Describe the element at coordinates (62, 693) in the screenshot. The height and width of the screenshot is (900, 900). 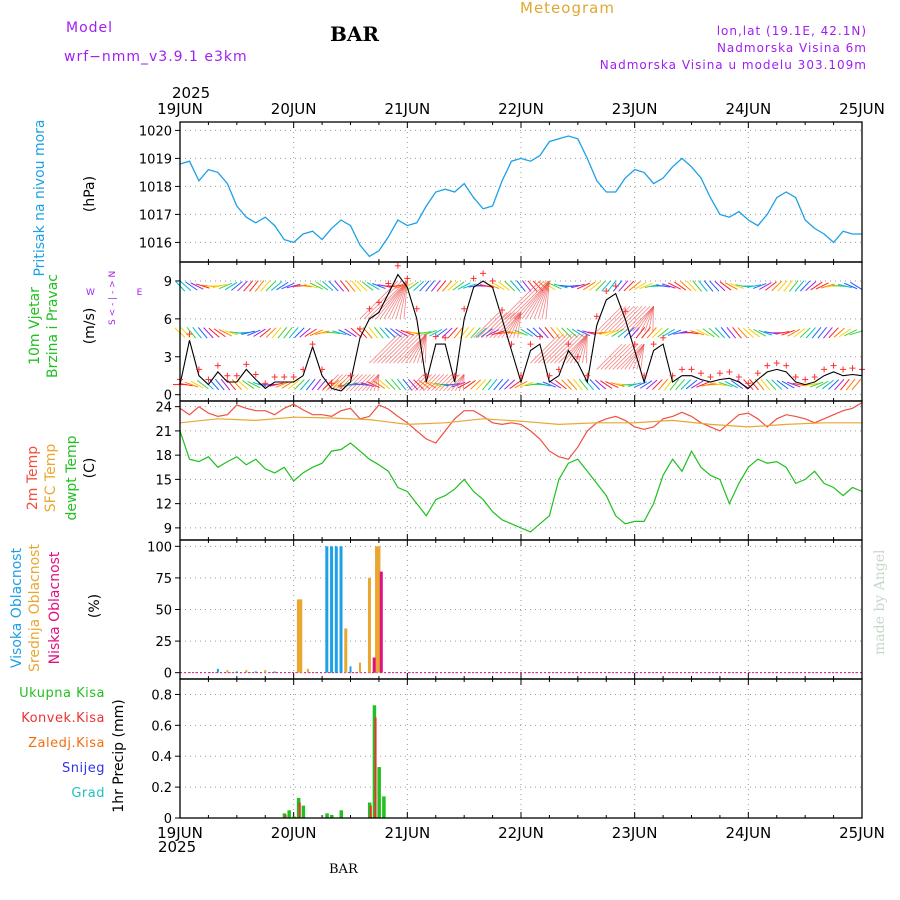
I see `legend-total-rain: Ukupna Kisa` at that location.